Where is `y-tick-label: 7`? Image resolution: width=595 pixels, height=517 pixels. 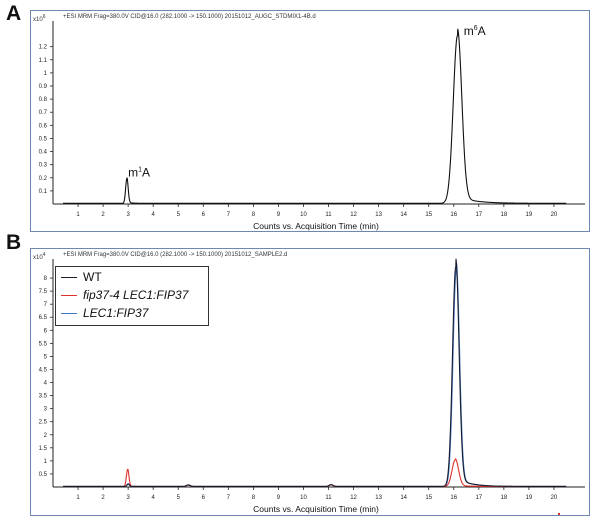 y-tick-label: 7 is located at coordinates (46, 305).